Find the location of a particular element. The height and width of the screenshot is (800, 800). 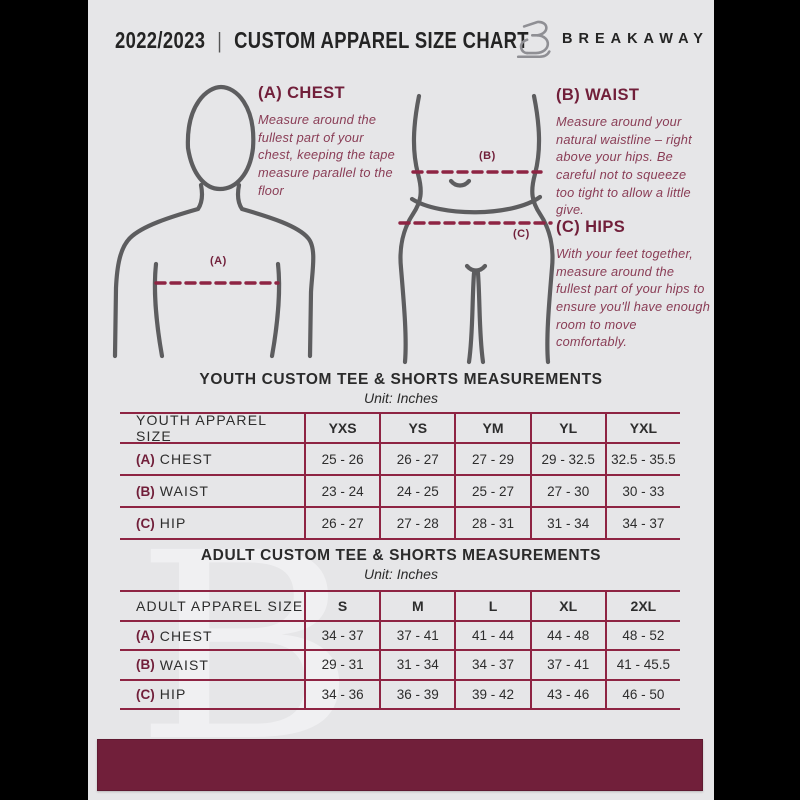

measurement-value-cell: 27 - 29 is located at coordinates (491, 459).